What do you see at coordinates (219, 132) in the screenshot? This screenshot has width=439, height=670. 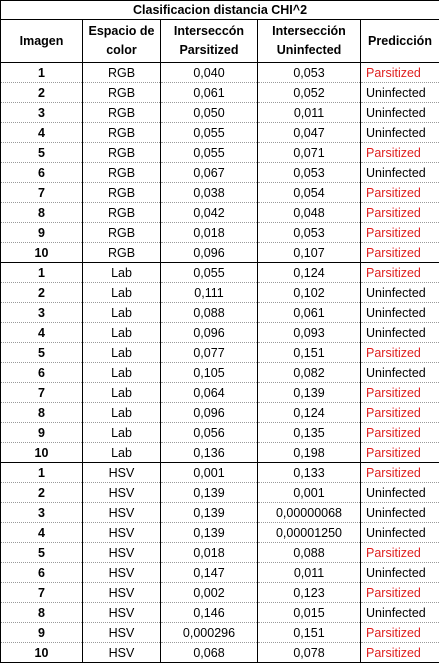 I see `table-row: 4 RGB 0,055 0,047 Uninfected` at bounding box center [219, 132].